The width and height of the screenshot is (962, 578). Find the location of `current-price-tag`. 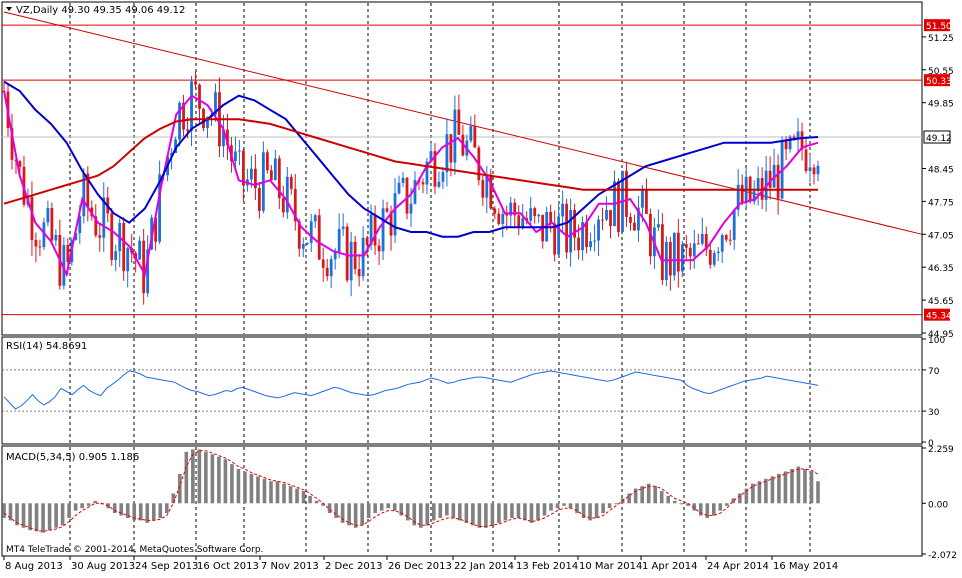

current-price-tag is located at coordinates (937, 137).